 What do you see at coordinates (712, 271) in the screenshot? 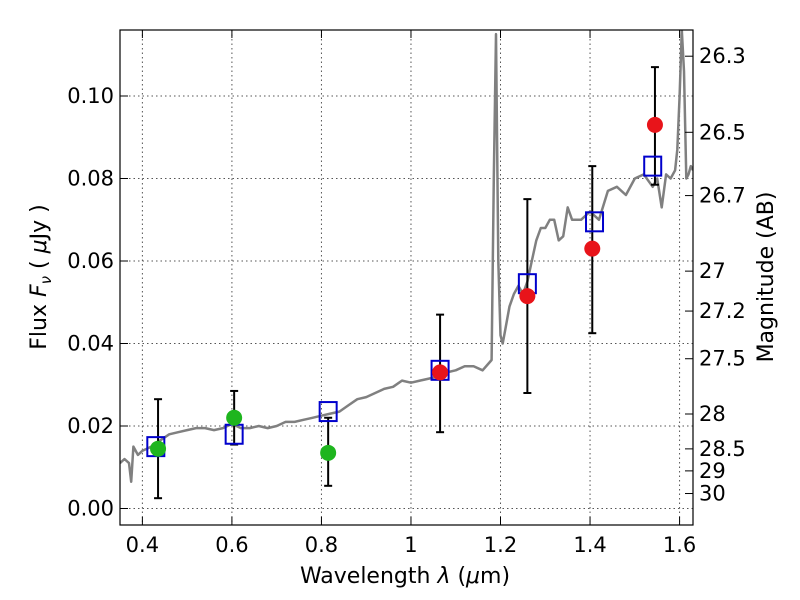
I see `mag-tick-label: 27` at bounding box center [712, 271].